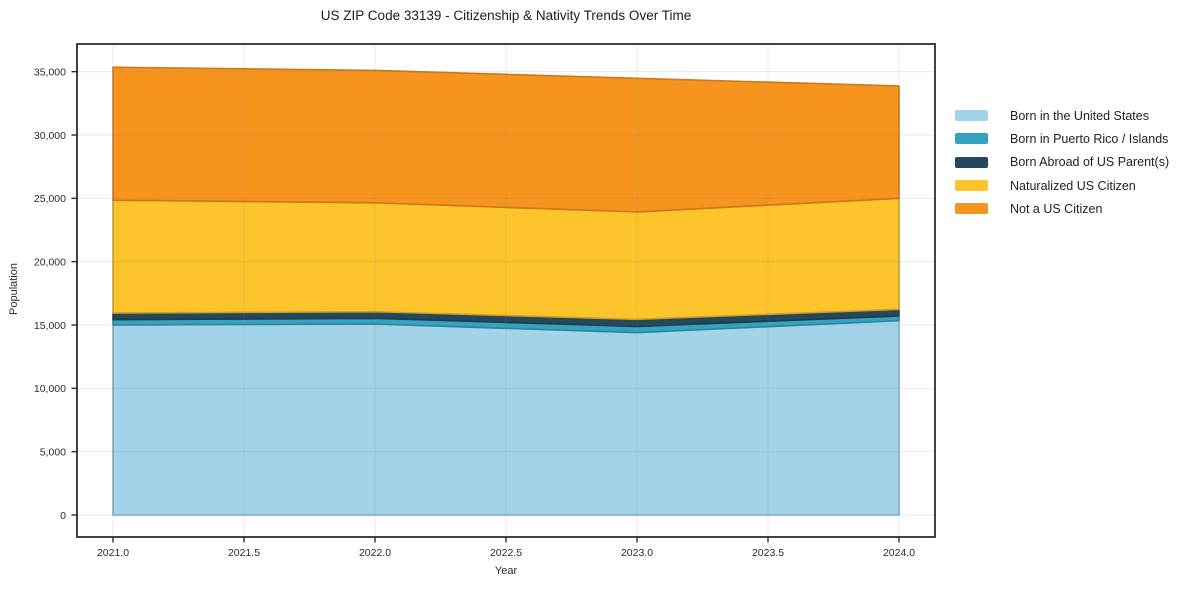 The width and height of the screenshot is (1189, 590). What do you see at coordinates (50, 136) in the screenshot?
I see `y-tick-label: 30,000` at bounding box center [50, 136].